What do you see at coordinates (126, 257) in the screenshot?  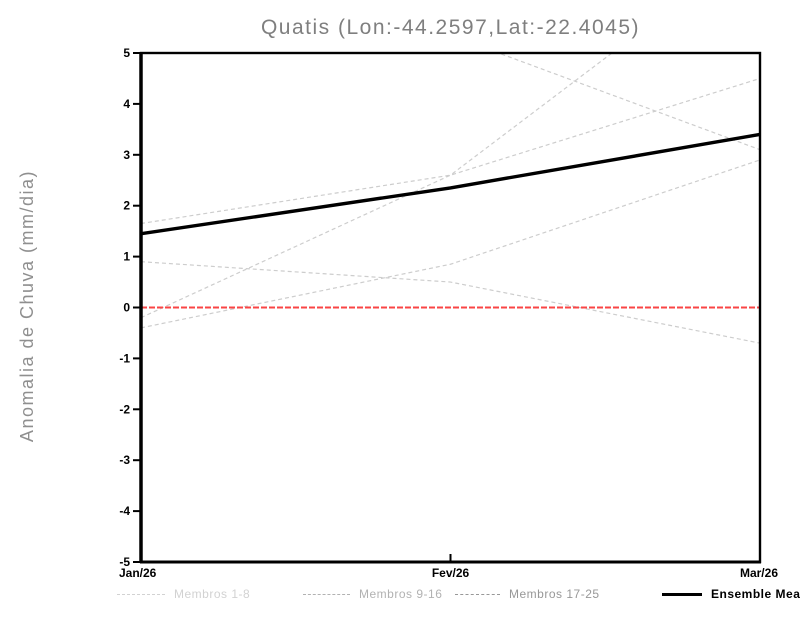 I see `y-tick-label: 1` at bounding box center [126, 257].